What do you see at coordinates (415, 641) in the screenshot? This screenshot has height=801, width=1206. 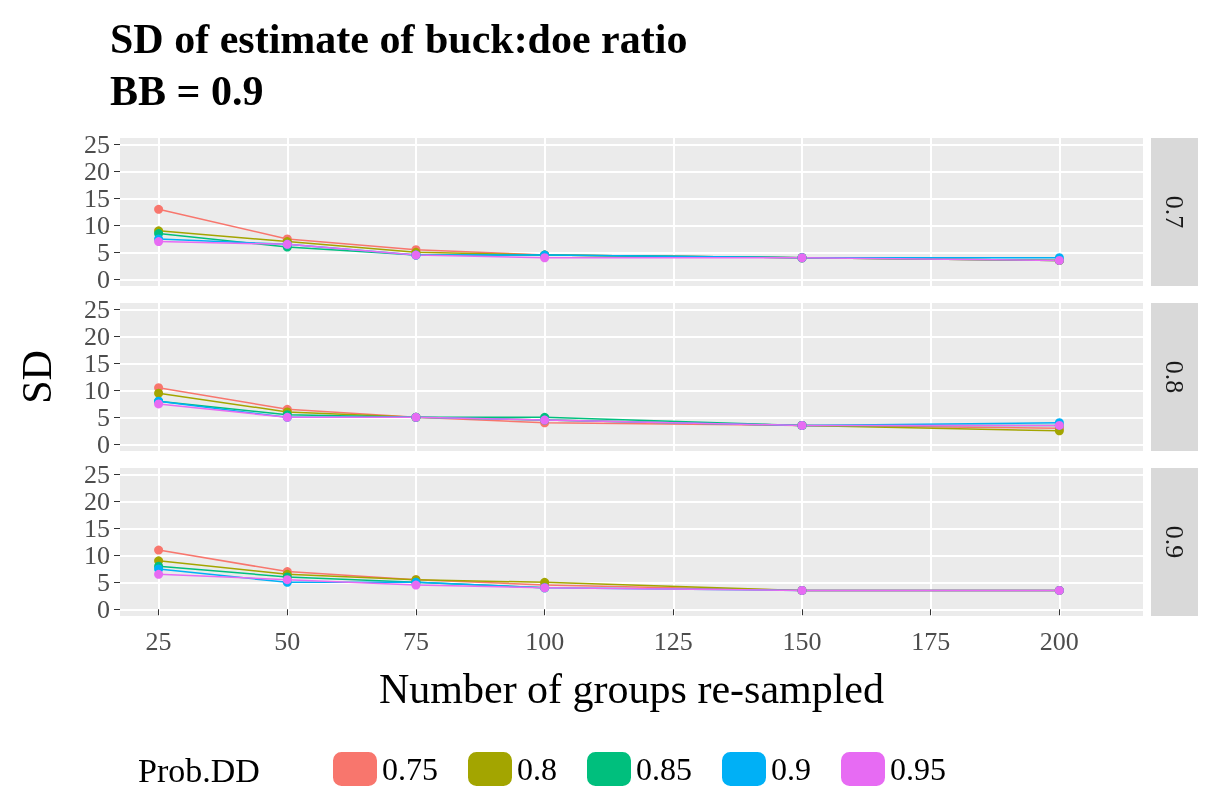 I see `x-tick-label: 75` at bounding box center [415, 641].